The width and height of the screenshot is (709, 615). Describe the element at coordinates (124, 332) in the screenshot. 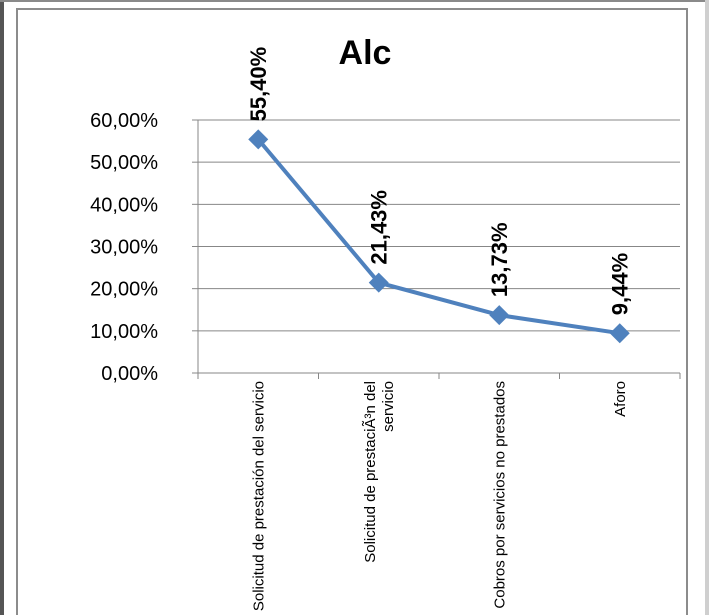

I see `y-tick-label: 10,00%` at that location.